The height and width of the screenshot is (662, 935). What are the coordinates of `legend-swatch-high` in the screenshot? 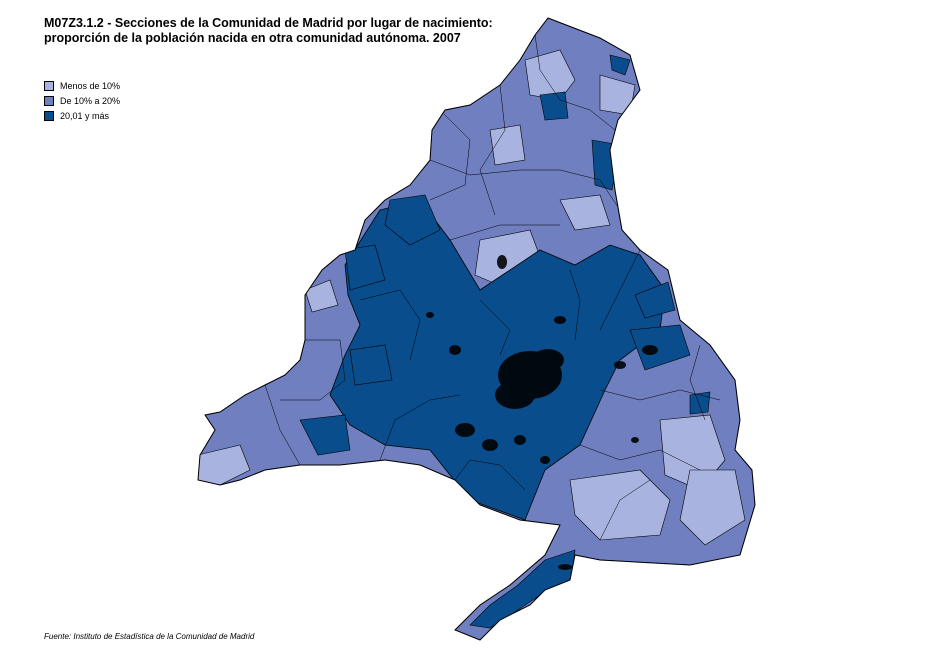 It's located at (49, 115).